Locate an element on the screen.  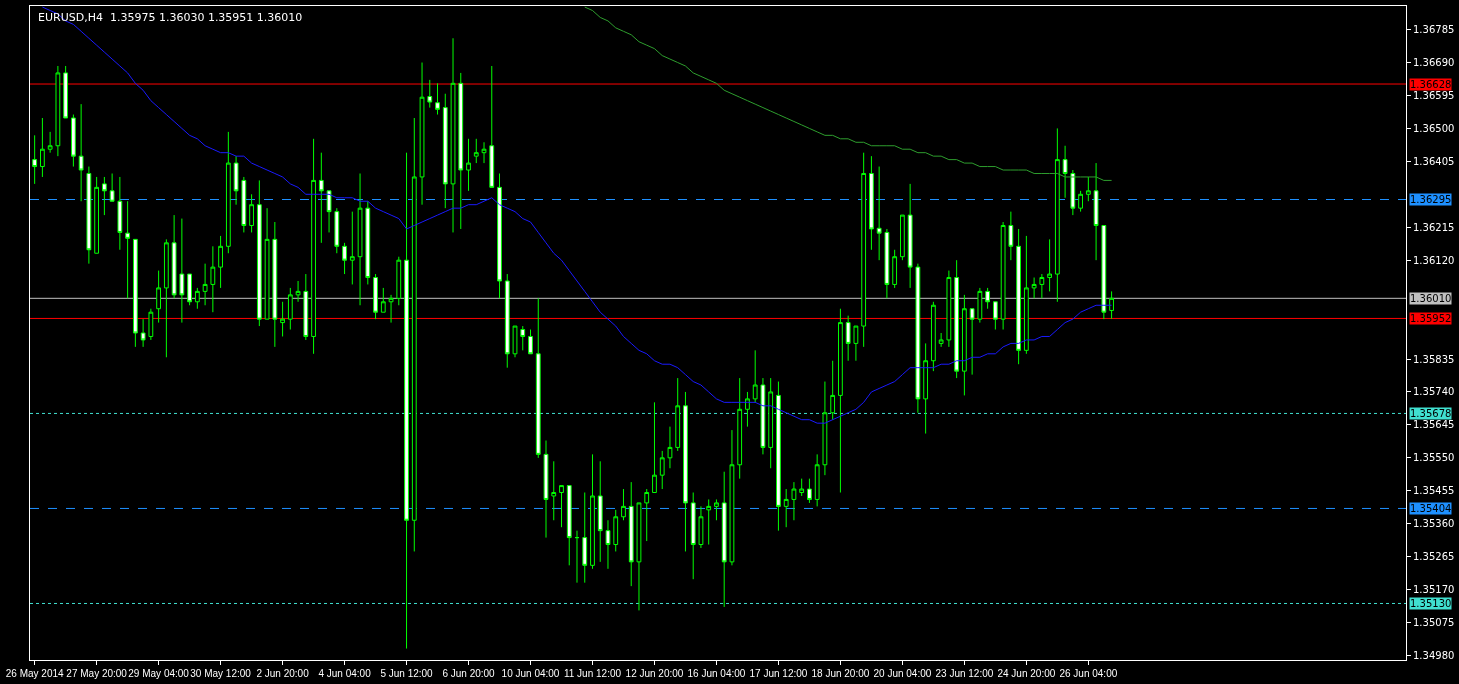
x-tick-label: 10 Jun 04:00 is located at coordinates (530, 673).